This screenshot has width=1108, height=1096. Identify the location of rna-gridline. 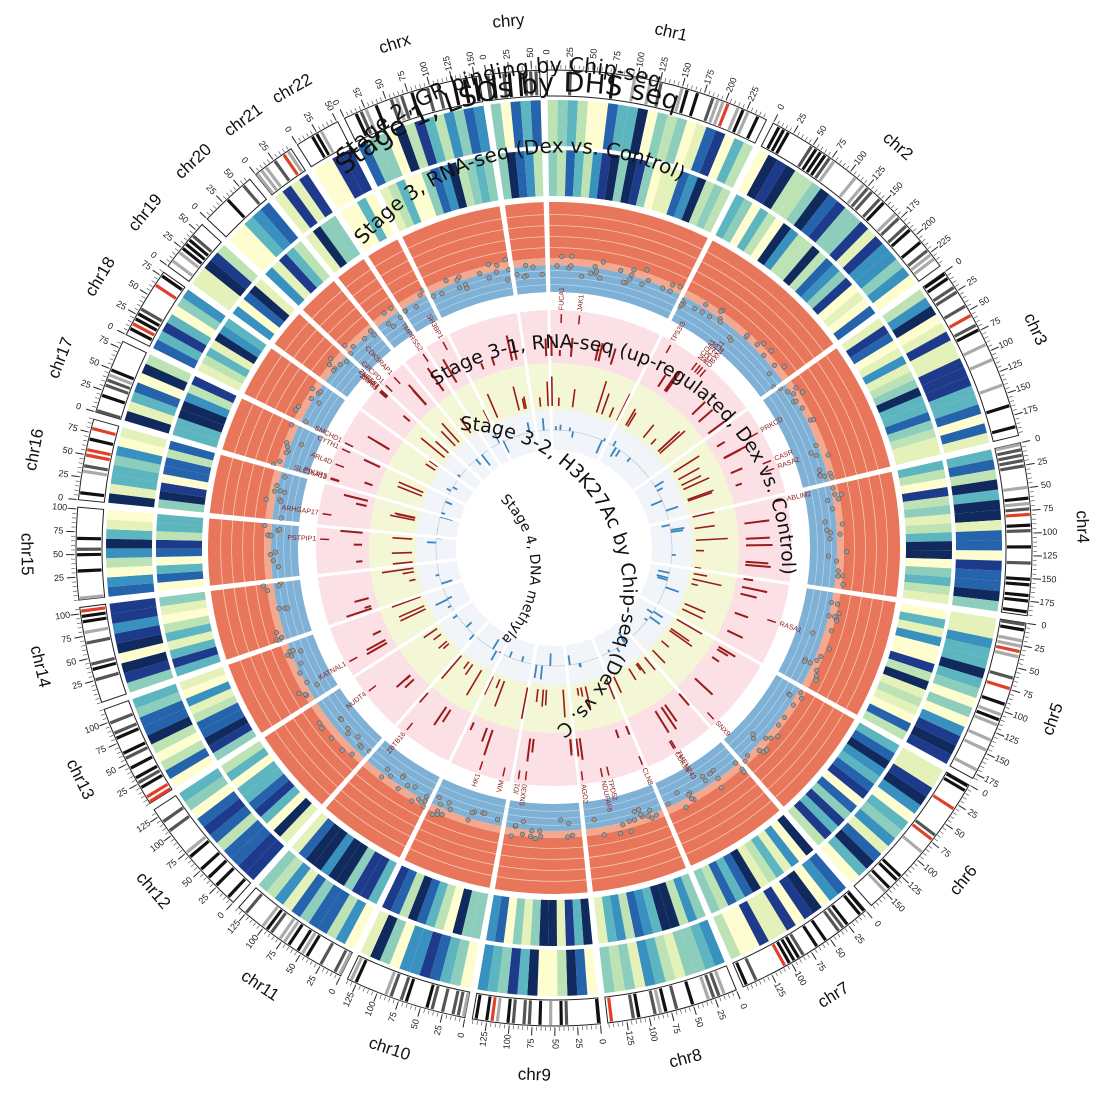
(861, 536).